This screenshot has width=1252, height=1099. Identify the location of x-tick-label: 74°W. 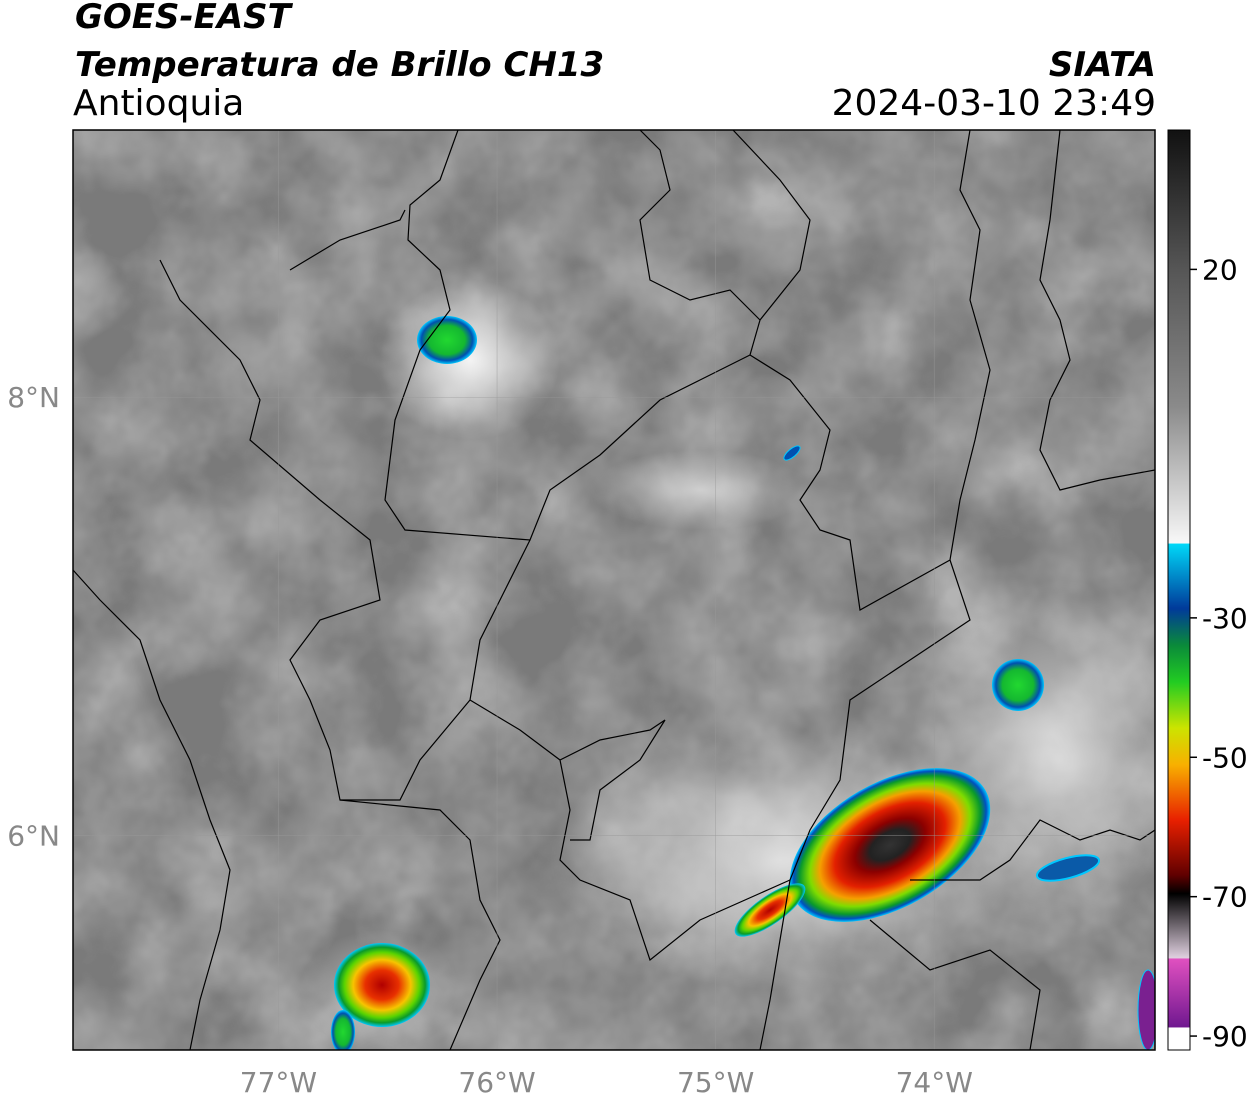
(934, 1082).